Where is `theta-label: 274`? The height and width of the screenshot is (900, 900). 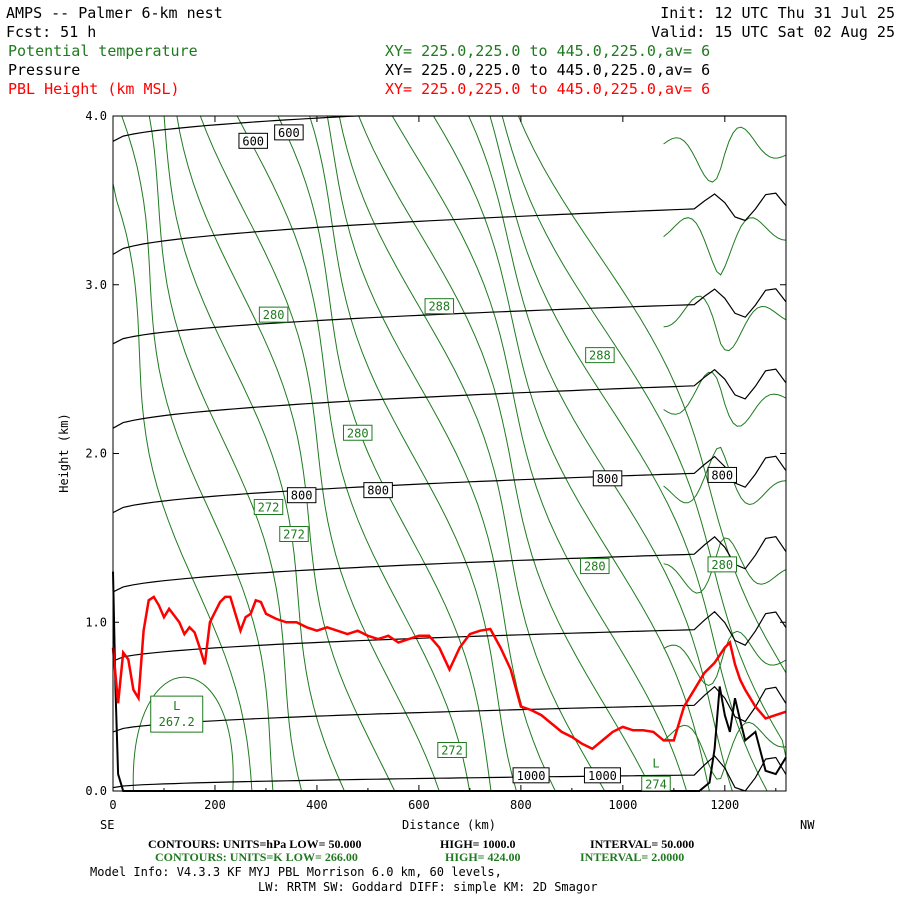 theta-label: 274 is located at coordinates (656, 784).